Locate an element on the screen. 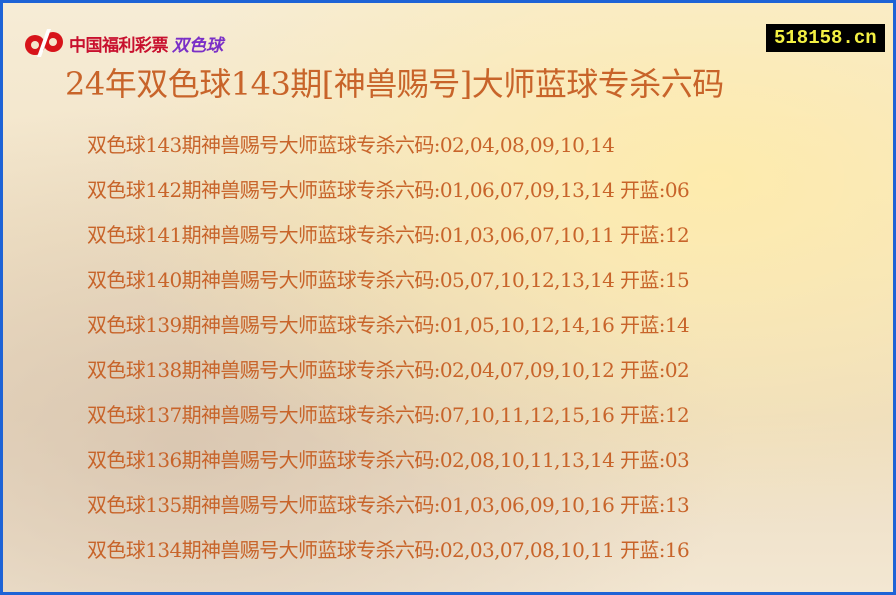  list-item: 双色球143期神兽赐号大师蓝球专杀六码:02,04,08,09,10,14 is located at coordinates (351, 145).